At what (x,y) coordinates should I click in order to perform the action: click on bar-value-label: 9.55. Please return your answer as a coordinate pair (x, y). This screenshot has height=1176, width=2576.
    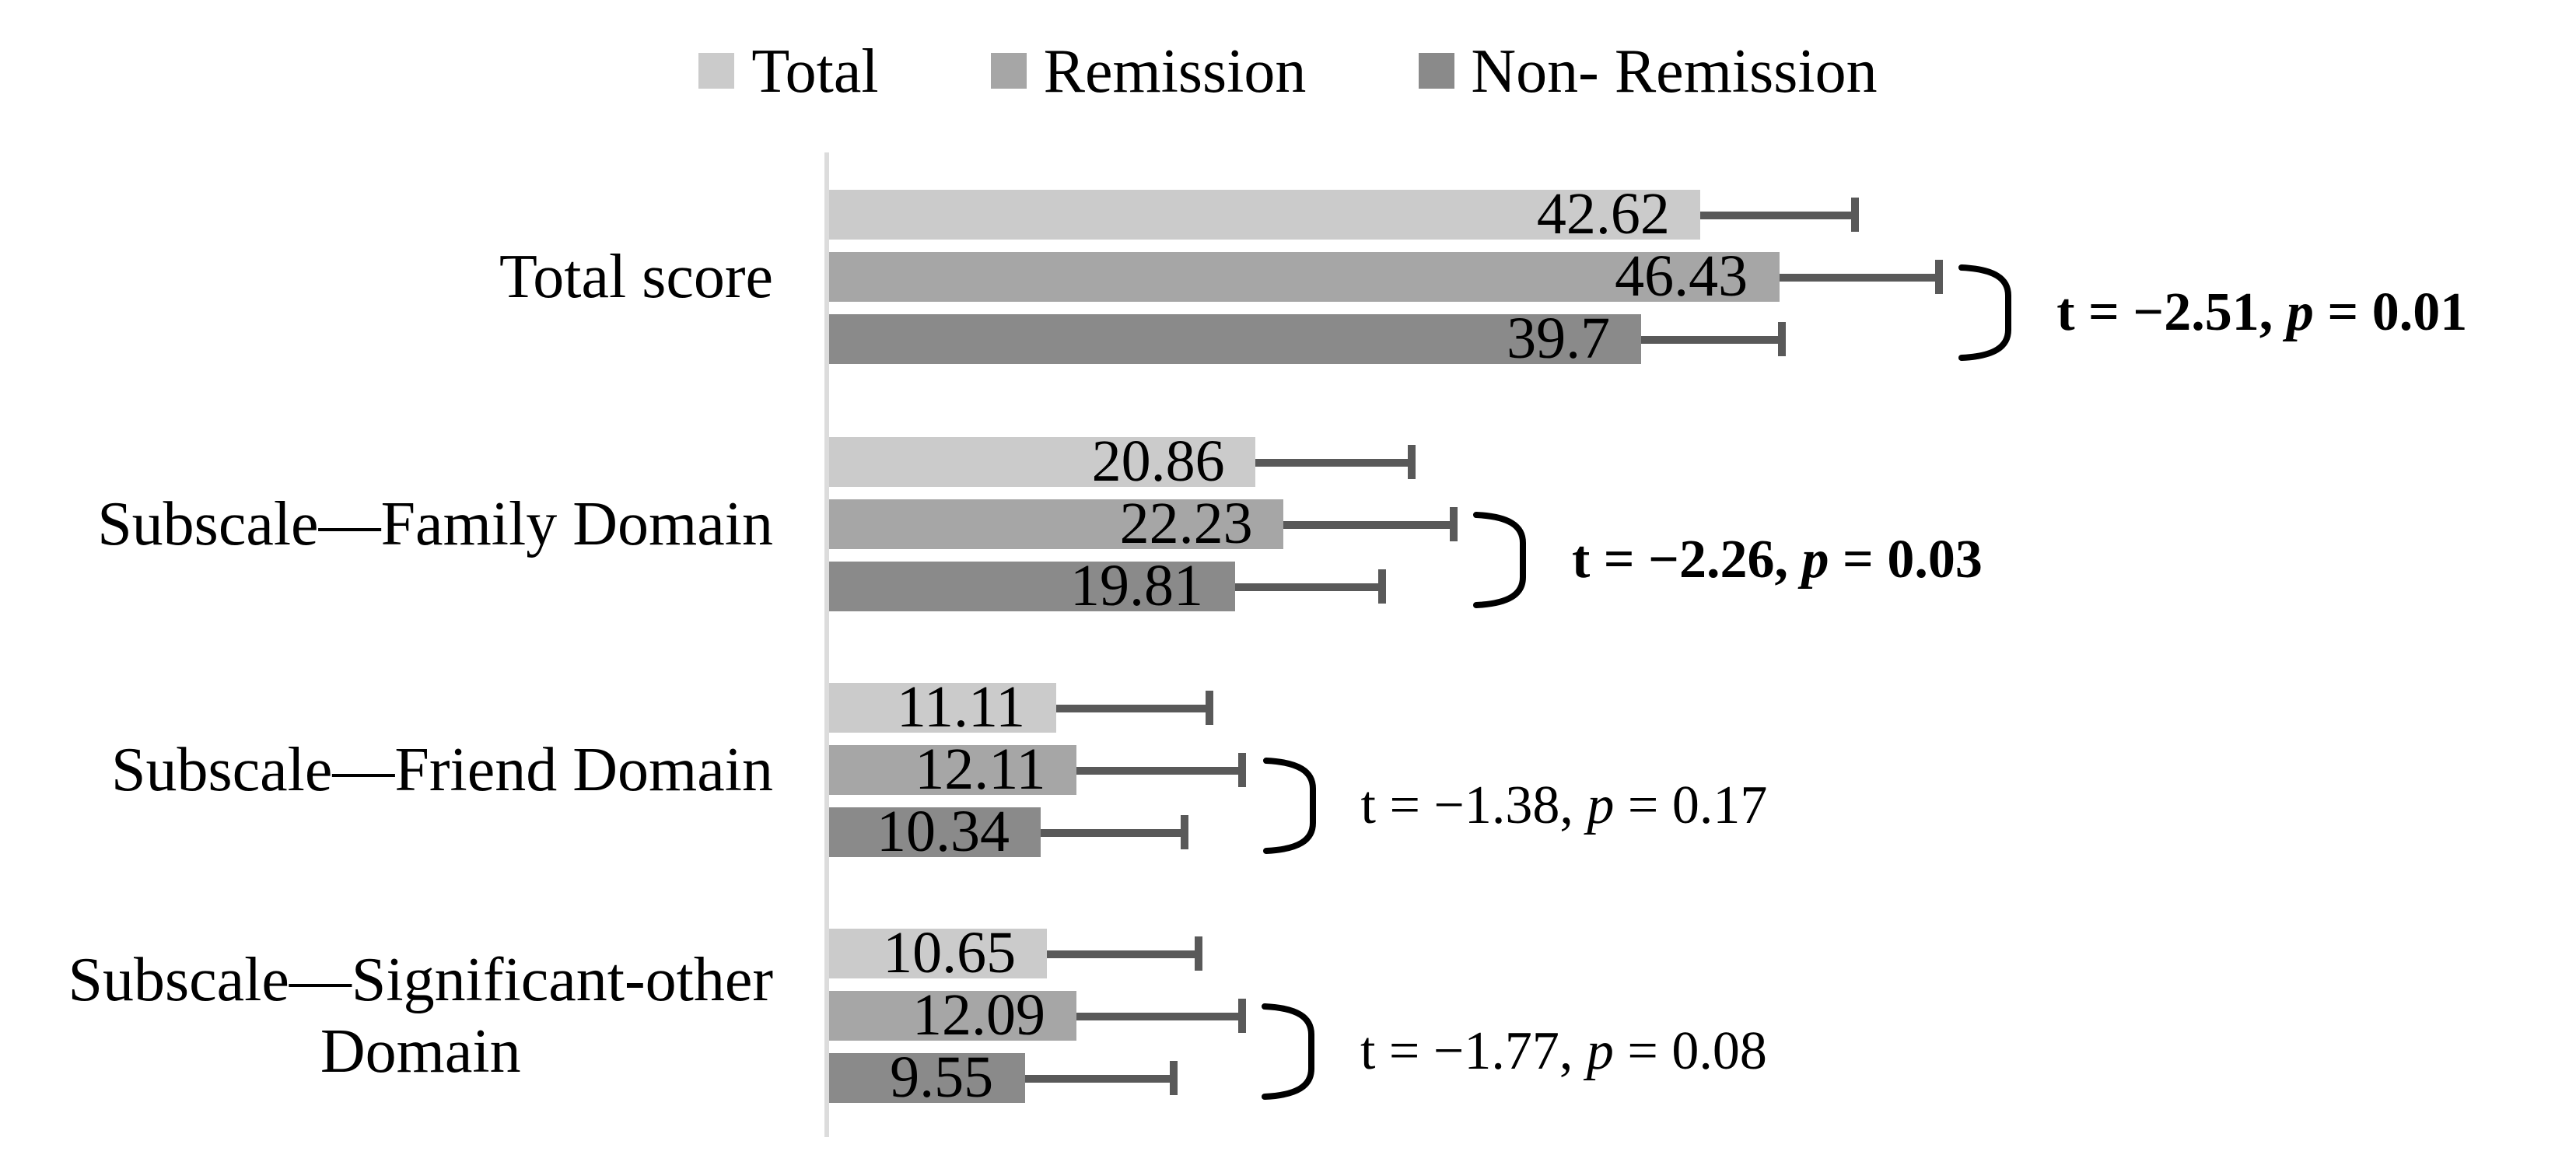
    Looking at the image, I should click on (942, 1078).